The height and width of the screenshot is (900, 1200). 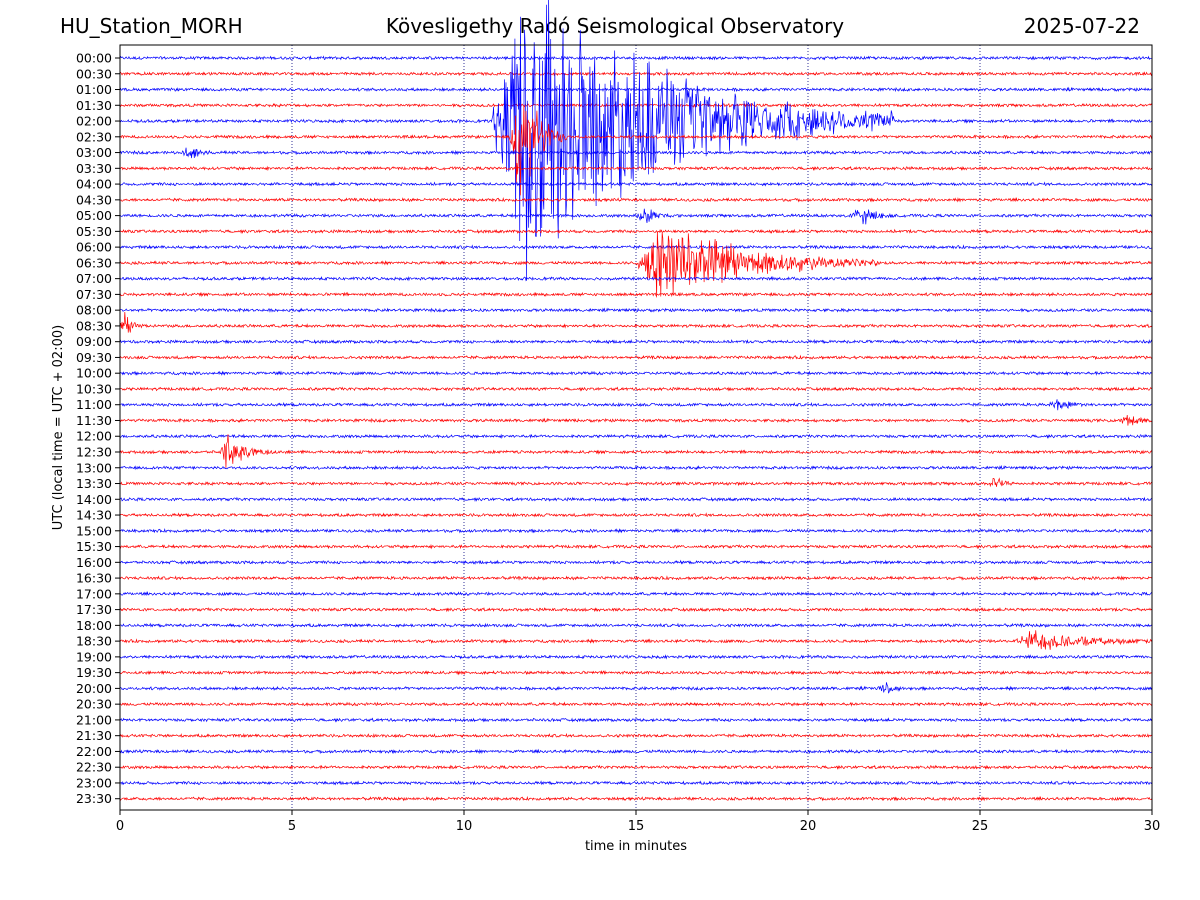 What do you see at coordinates (94, 546) in the screenshot?
I see `y-tick-label: 15:30` at bounding box center [94, 546].